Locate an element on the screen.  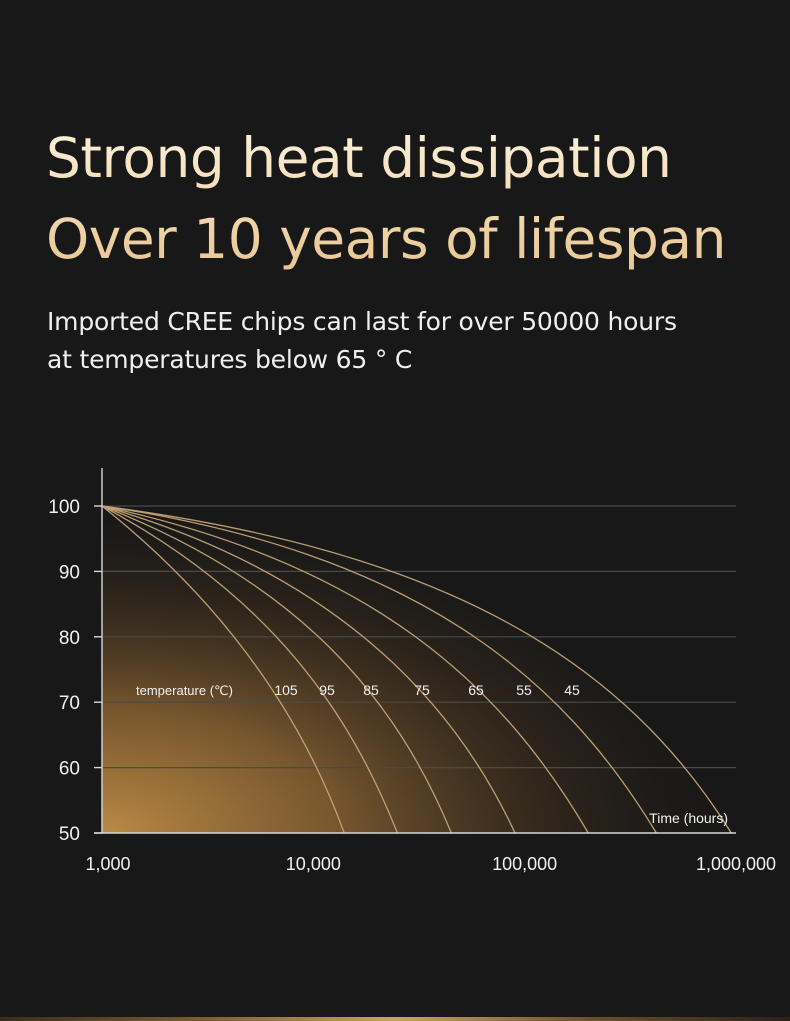
legend-title: temperature (℃) is located at coordinates (184, 690).